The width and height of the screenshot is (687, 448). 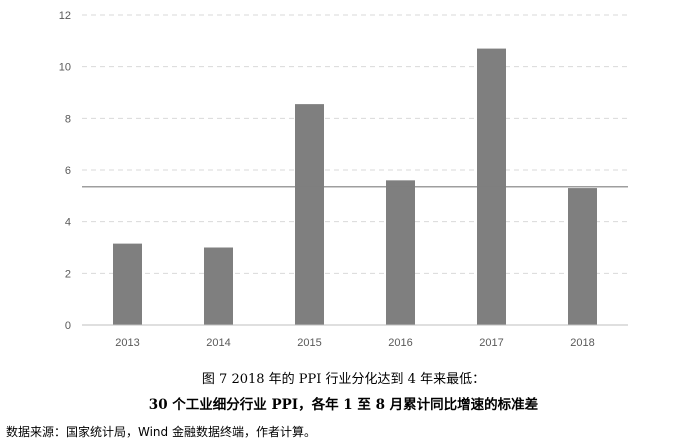 What do you see at coordinates (127, 343) in the screenshot?
I see `x-tick-label: 2013` at bounding box center [127, 343].